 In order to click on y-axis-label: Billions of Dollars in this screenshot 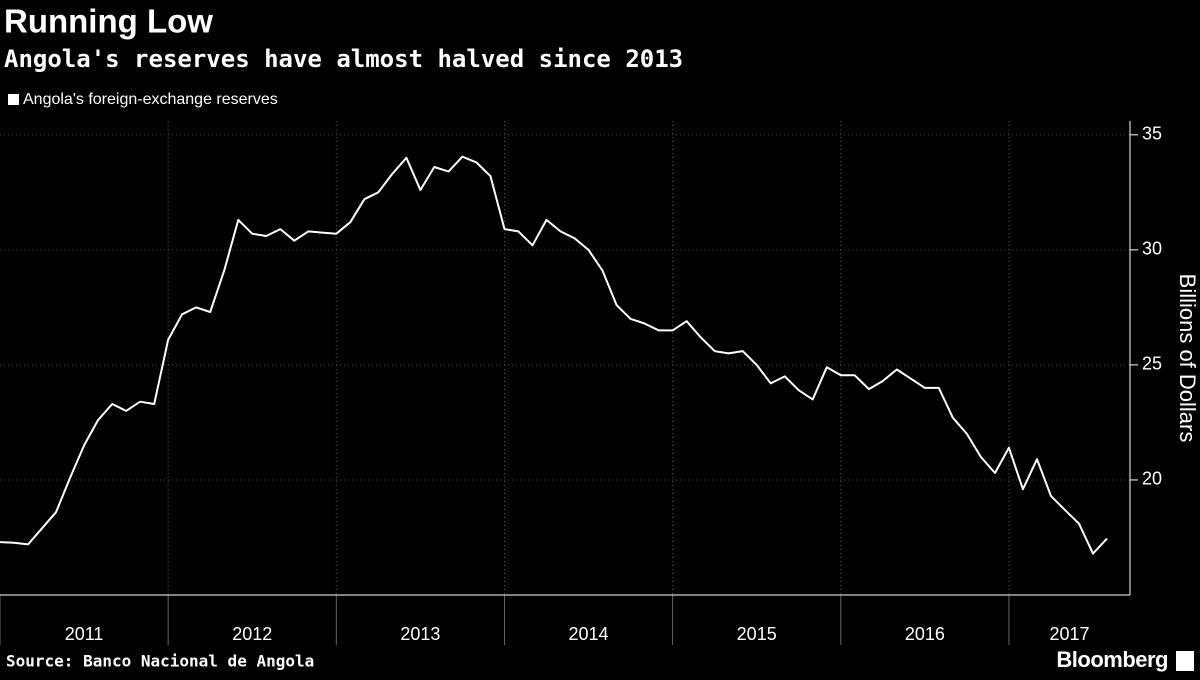, I will do `click(1187, 358)`.